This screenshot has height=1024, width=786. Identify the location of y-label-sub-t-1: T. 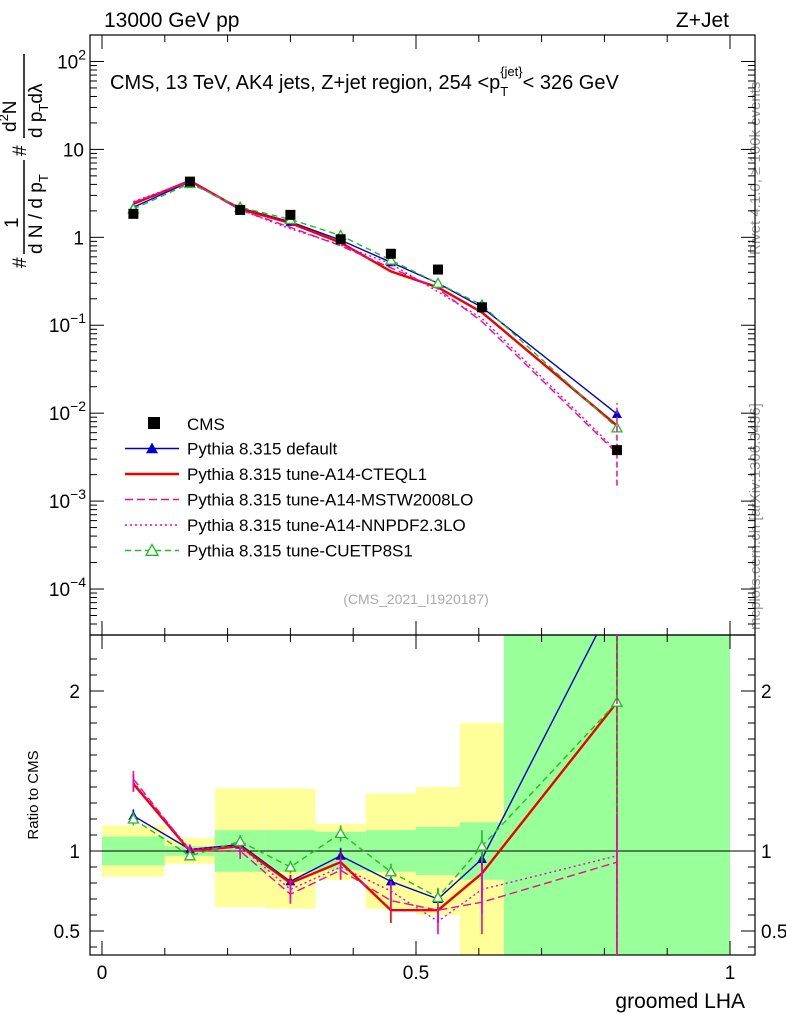
(43, 178).